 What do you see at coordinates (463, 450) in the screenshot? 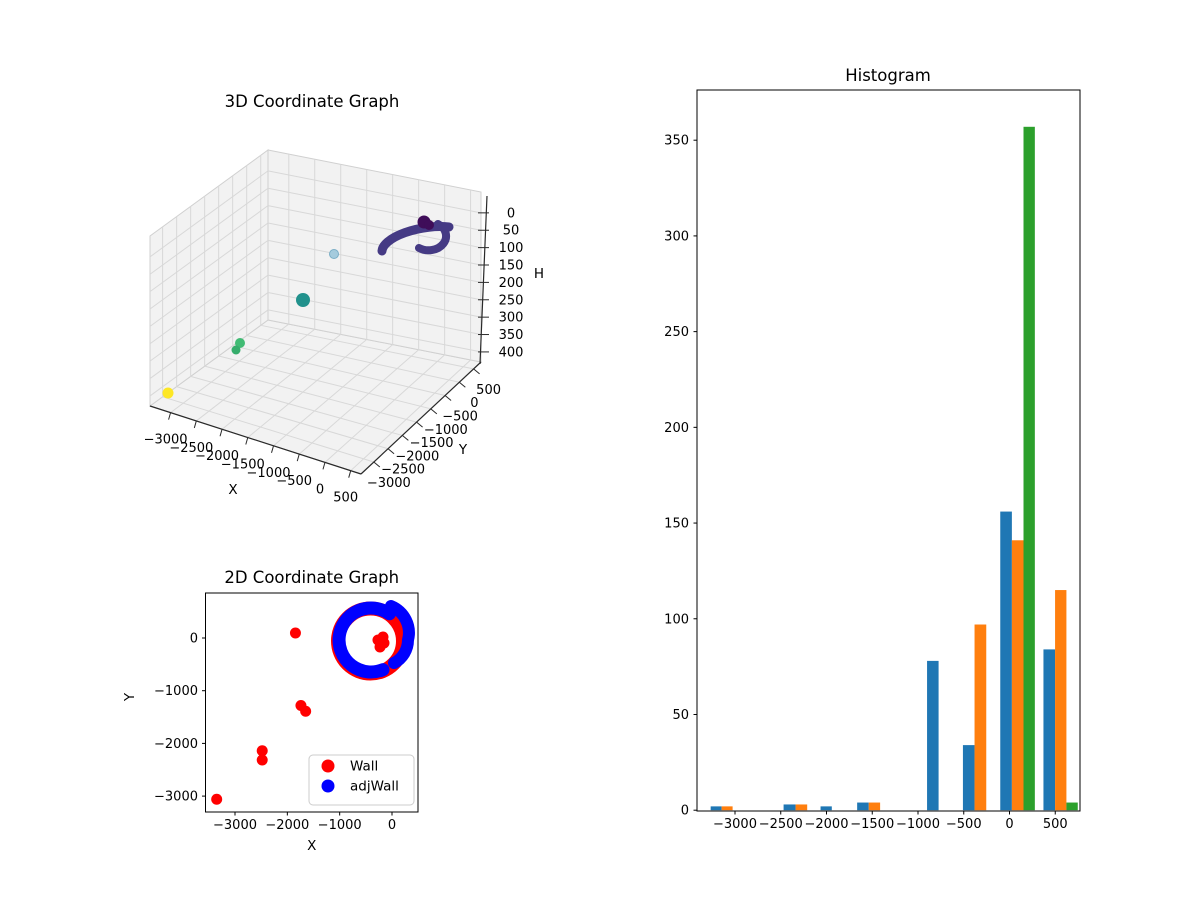
I see `plot3d-ylabel: Y` at bounding box center [463, 450].